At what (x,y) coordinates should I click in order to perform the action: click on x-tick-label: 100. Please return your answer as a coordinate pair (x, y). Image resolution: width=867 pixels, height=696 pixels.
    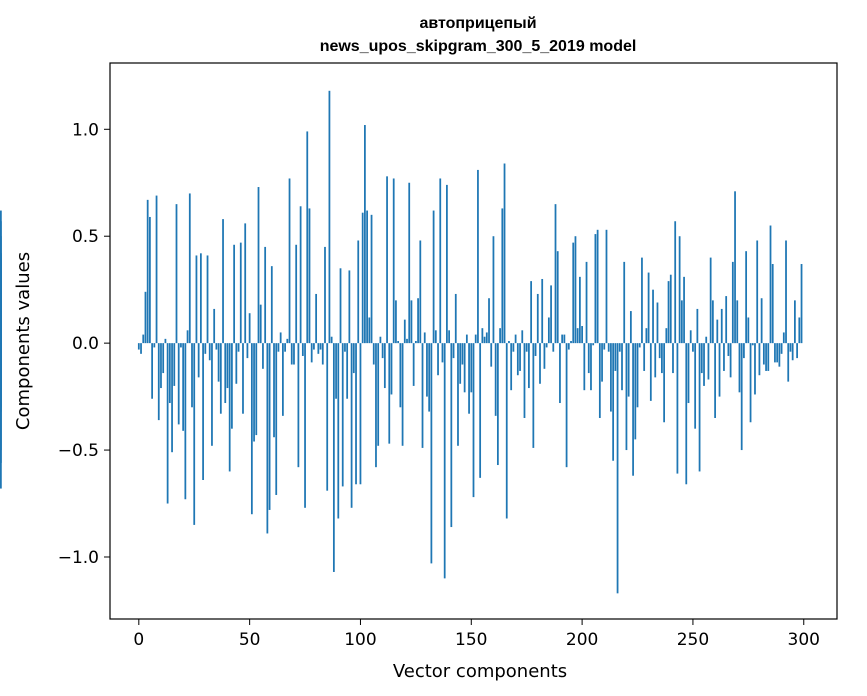
    Looking at the image, I should click on (360, 640).